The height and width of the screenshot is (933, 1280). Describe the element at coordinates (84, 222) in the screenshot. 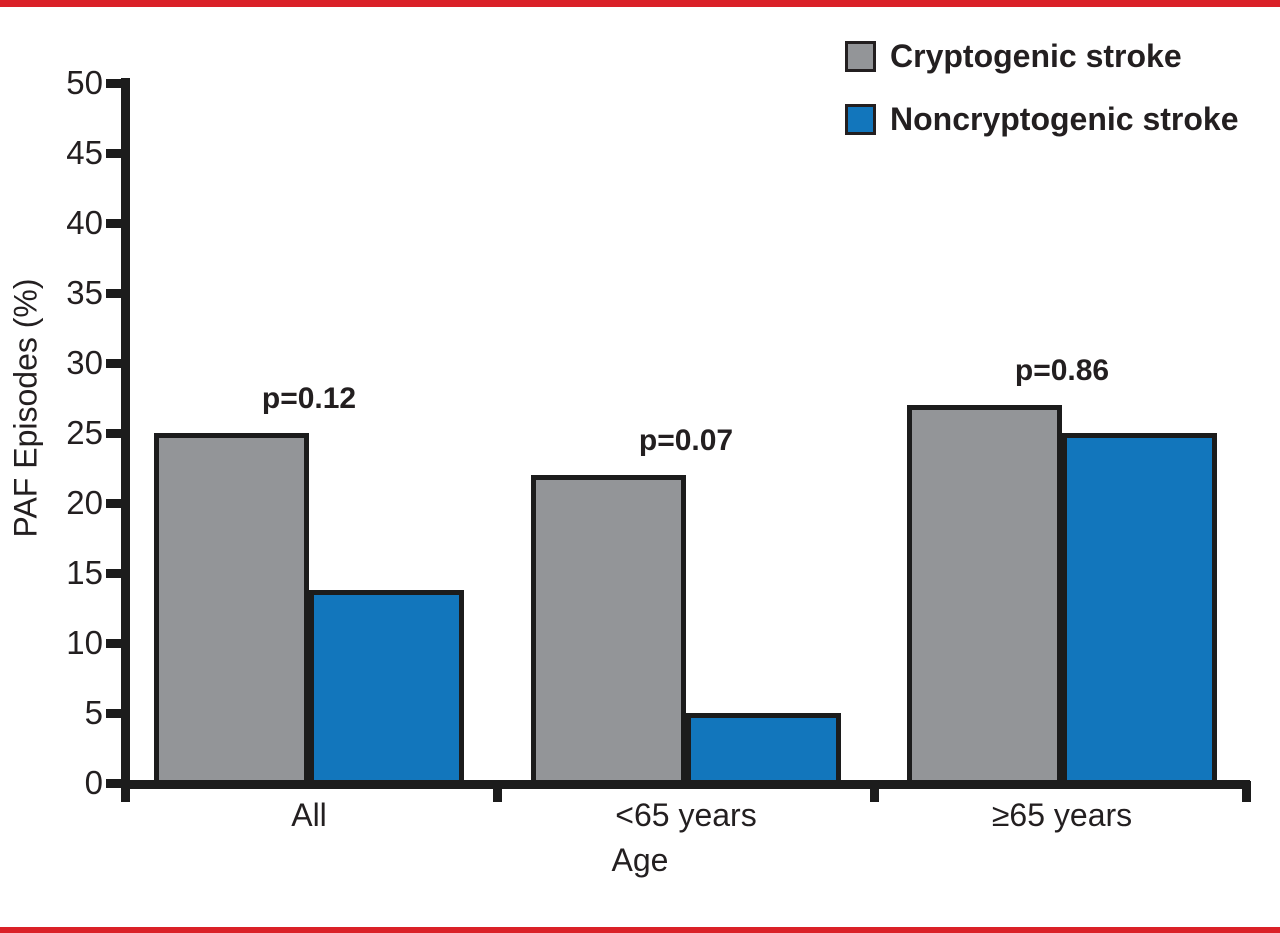

I see `y-tick-label: 40` at that location.